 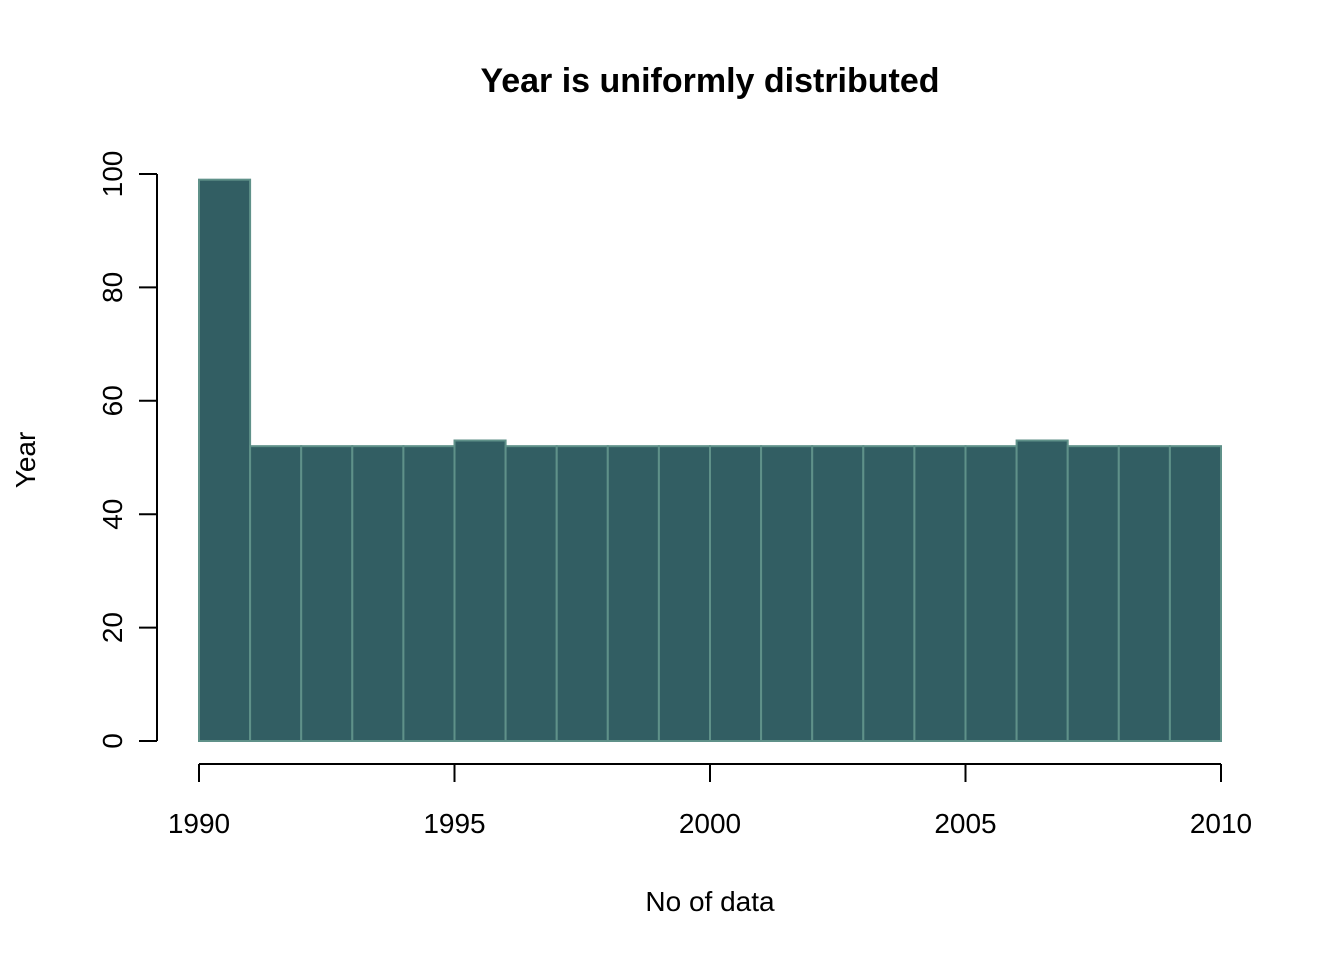 What do you see at coordinates (965, 823) in the screenshot?
I see `x-tick-label-3: 2005` at bounding box center [965, 823].